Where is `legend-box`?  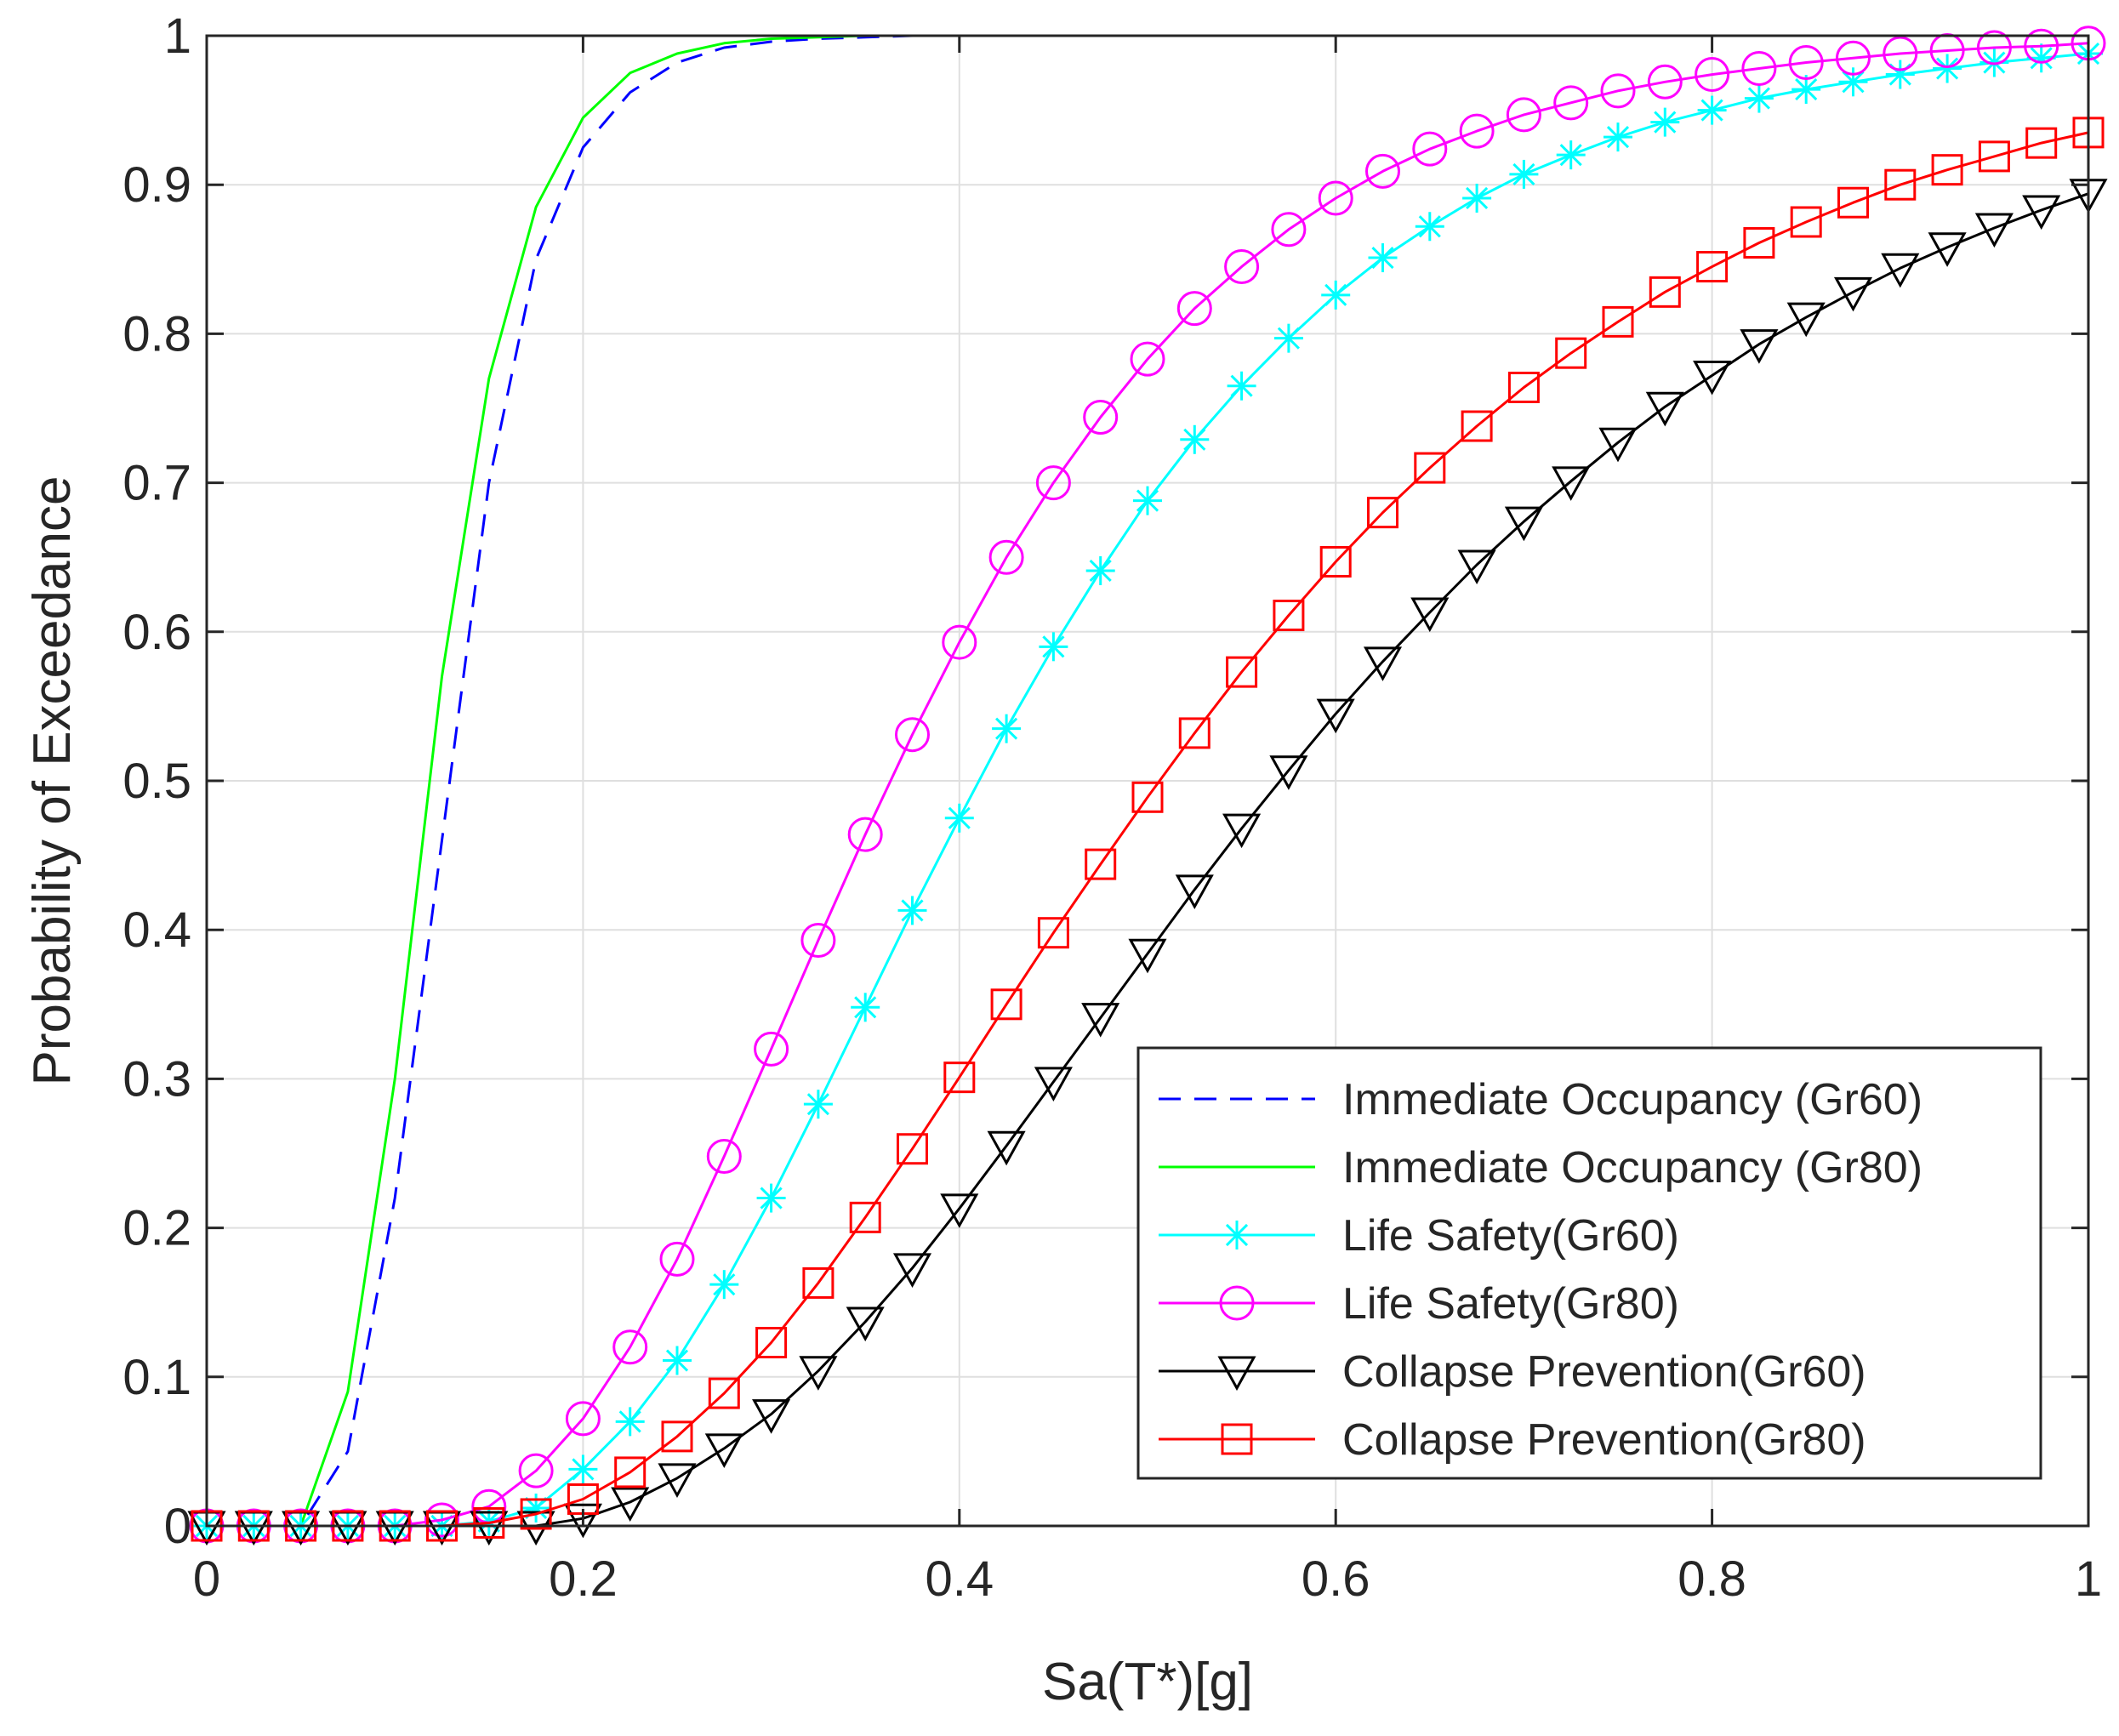
legend-box is located at coordinates (1589, 1263).